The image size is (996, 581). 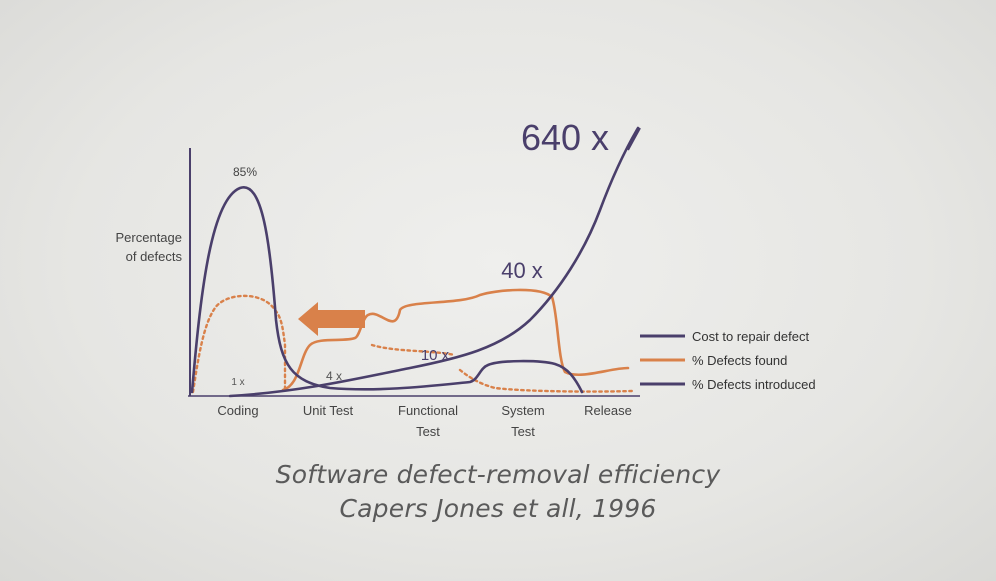 I want to click on category-system-test-1: System, so click(x=522, y=410).